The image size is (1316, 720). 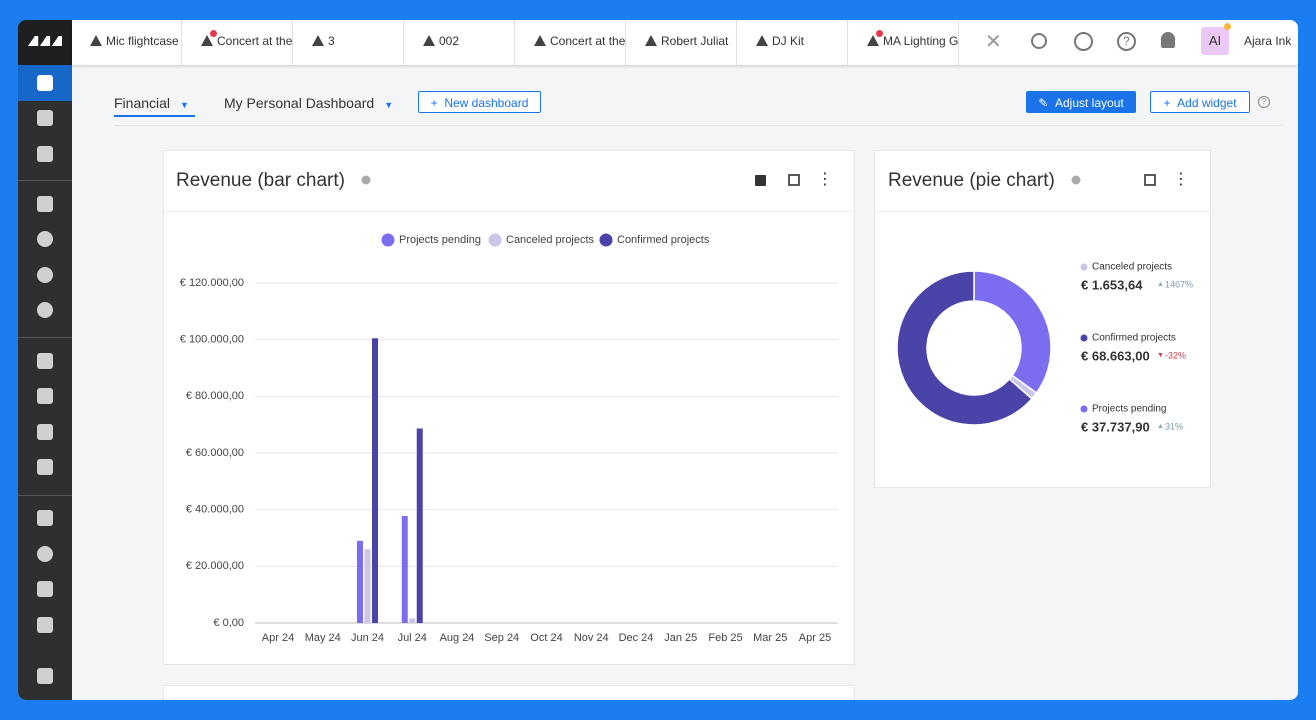 What do you see at coordinates (1168, 40) in the screenshot?
I see `notifications-icon` at bounding box center [1168, 40].